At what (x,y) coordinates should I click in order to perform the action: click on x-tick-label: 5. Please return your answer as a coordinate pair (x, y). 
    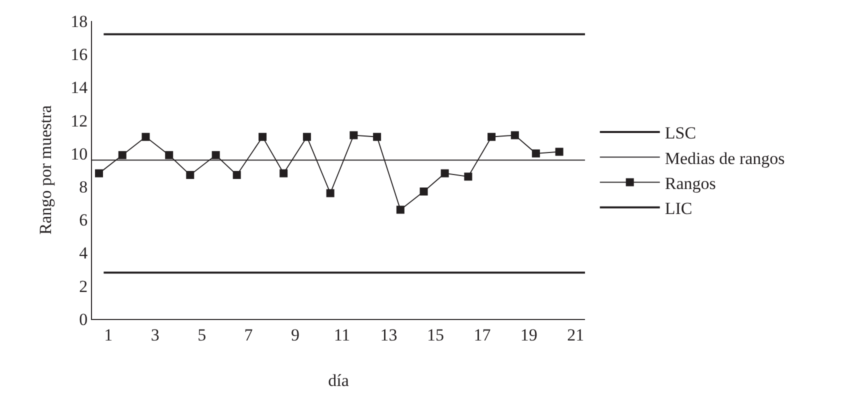
    Looking at the image, I should click on (202, 334).